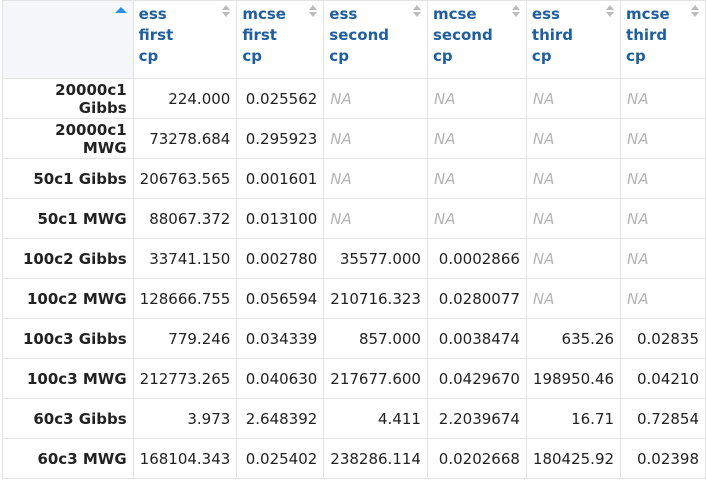  Describe the element at coordinates (185, 138) in the screenshot. I see `value-cell: 73278.684` at that location.